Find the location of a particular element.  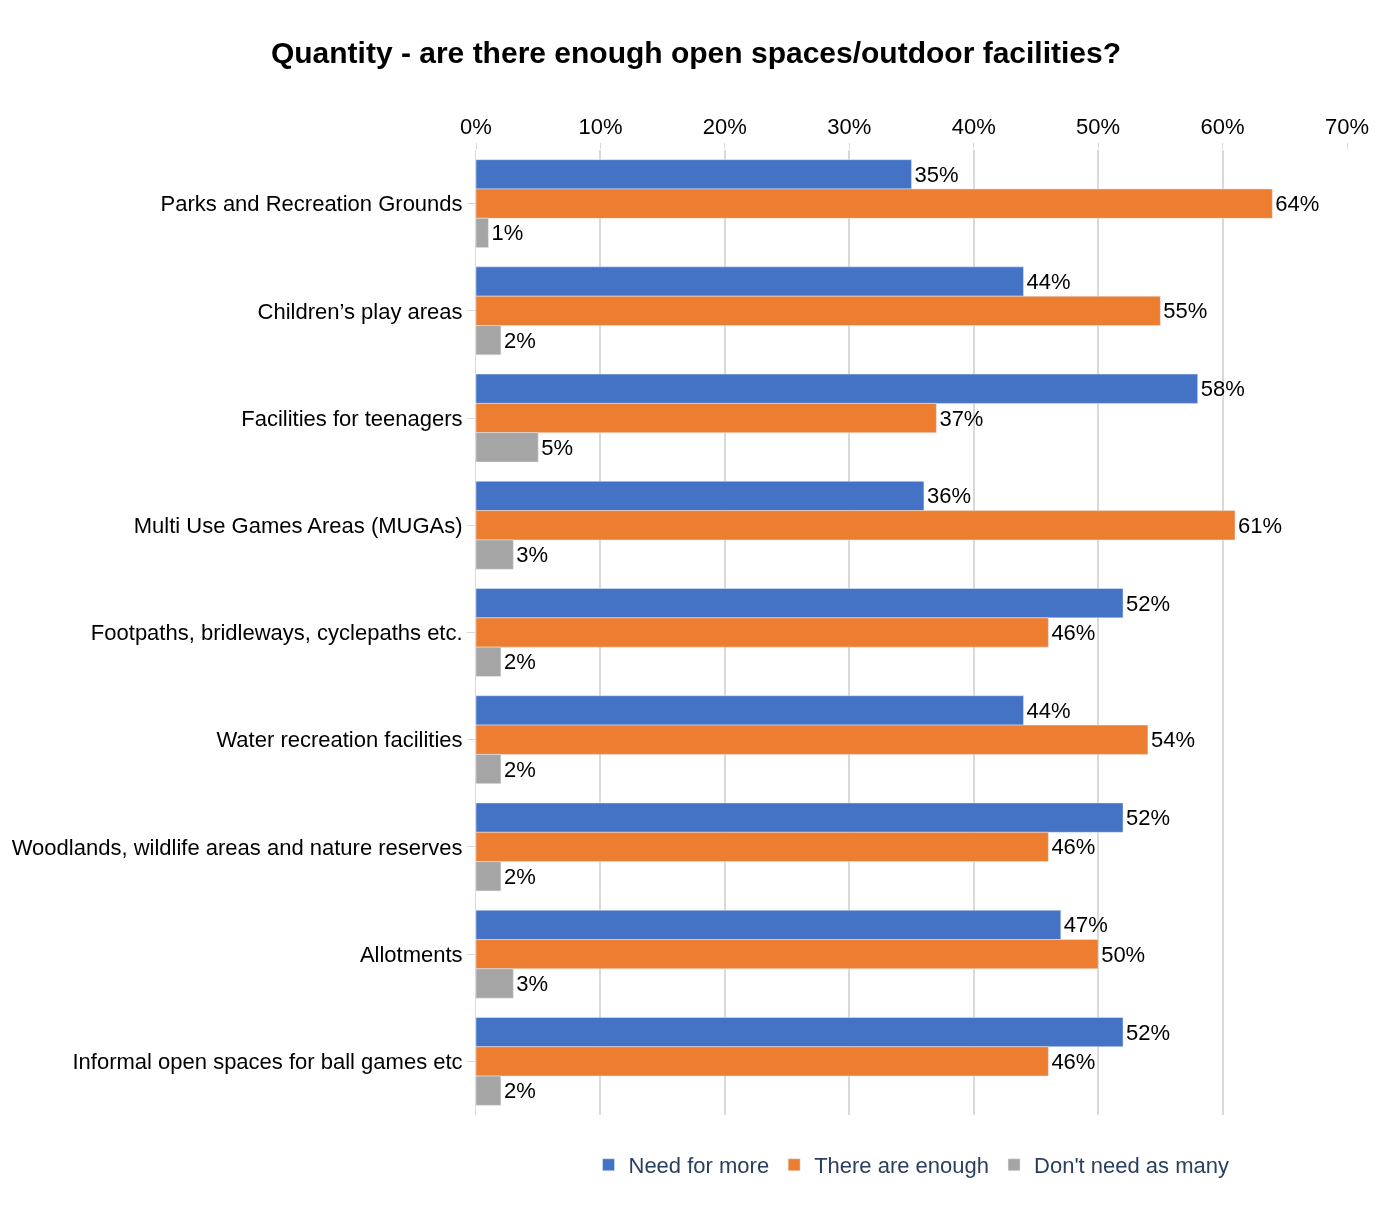

data-label: 50% is located at coordinates (1123, 954).